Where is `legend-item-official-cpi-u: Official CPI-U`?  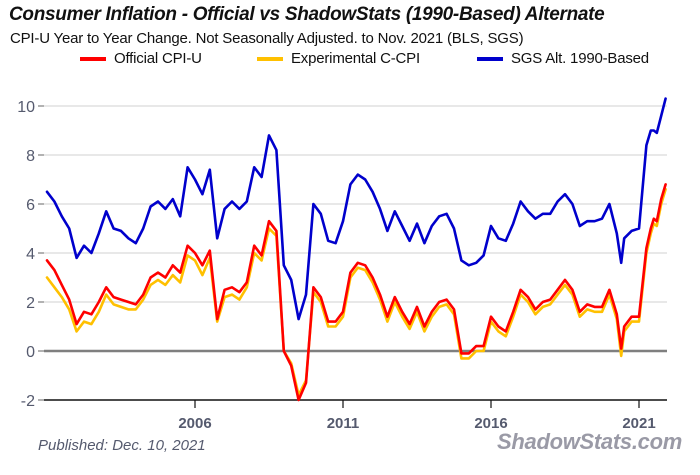 legend-item-official-cpi-u: Official CPI-U is located at coordinates (141, 58).